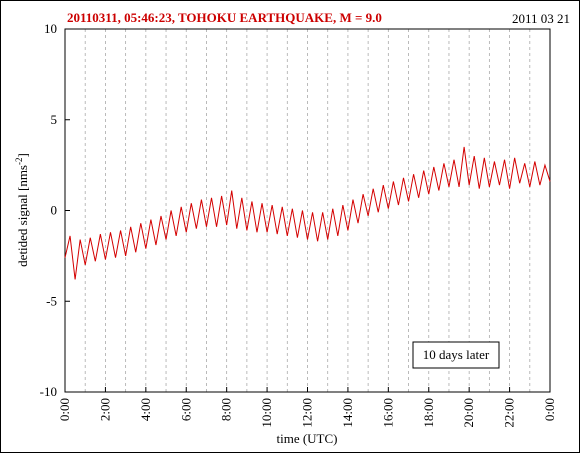 The width and height of the screenshot is (580, 453). What do you see at coordinates (509, 413) in the screenshot?
I see `x-tick-label: 22:00` at bounding box center [509, 413].